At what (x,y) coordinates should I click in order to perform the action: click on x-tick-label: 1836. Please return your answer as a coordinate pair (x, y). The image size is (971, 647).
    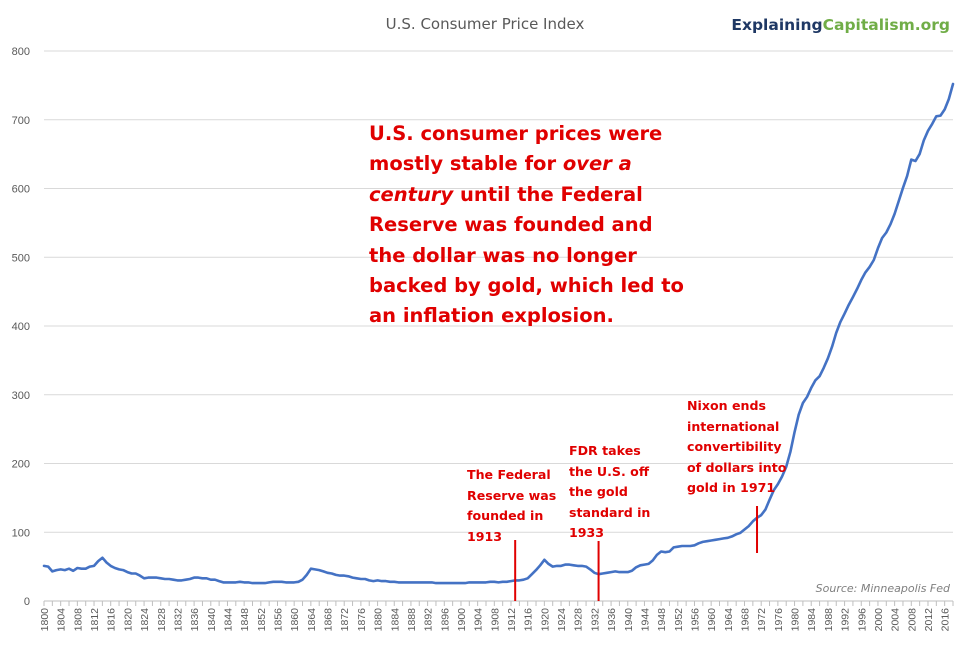
    Looking at the image, I should click on (195, 620).